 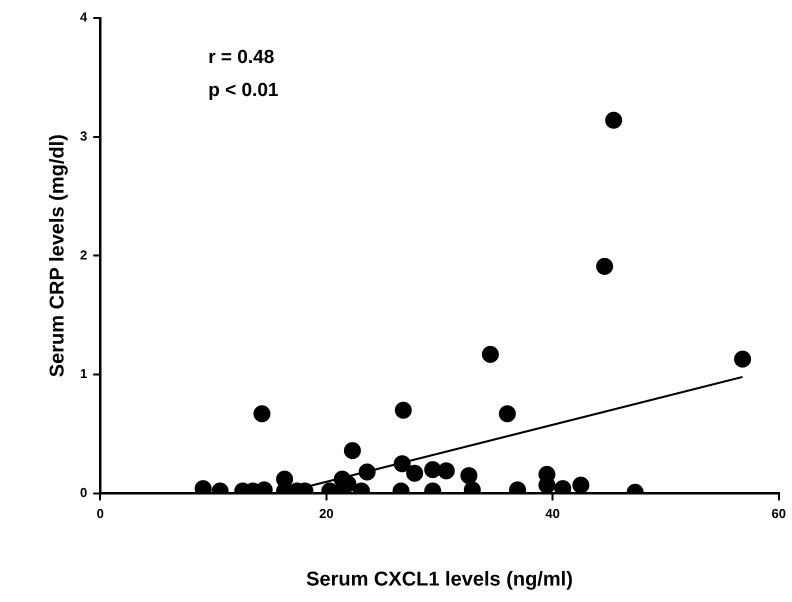 What do you see at coordinates (241, 57) in the screenshot?
I see `annotation: r = 0.48` at bounding box center [241, 57].